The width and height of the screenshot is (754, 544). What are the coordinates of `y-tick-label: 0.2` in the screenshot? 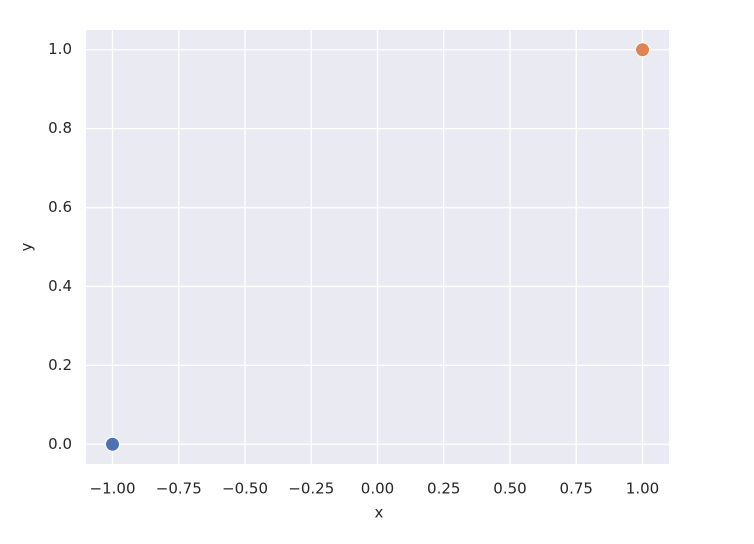 It's located at (60, 365).